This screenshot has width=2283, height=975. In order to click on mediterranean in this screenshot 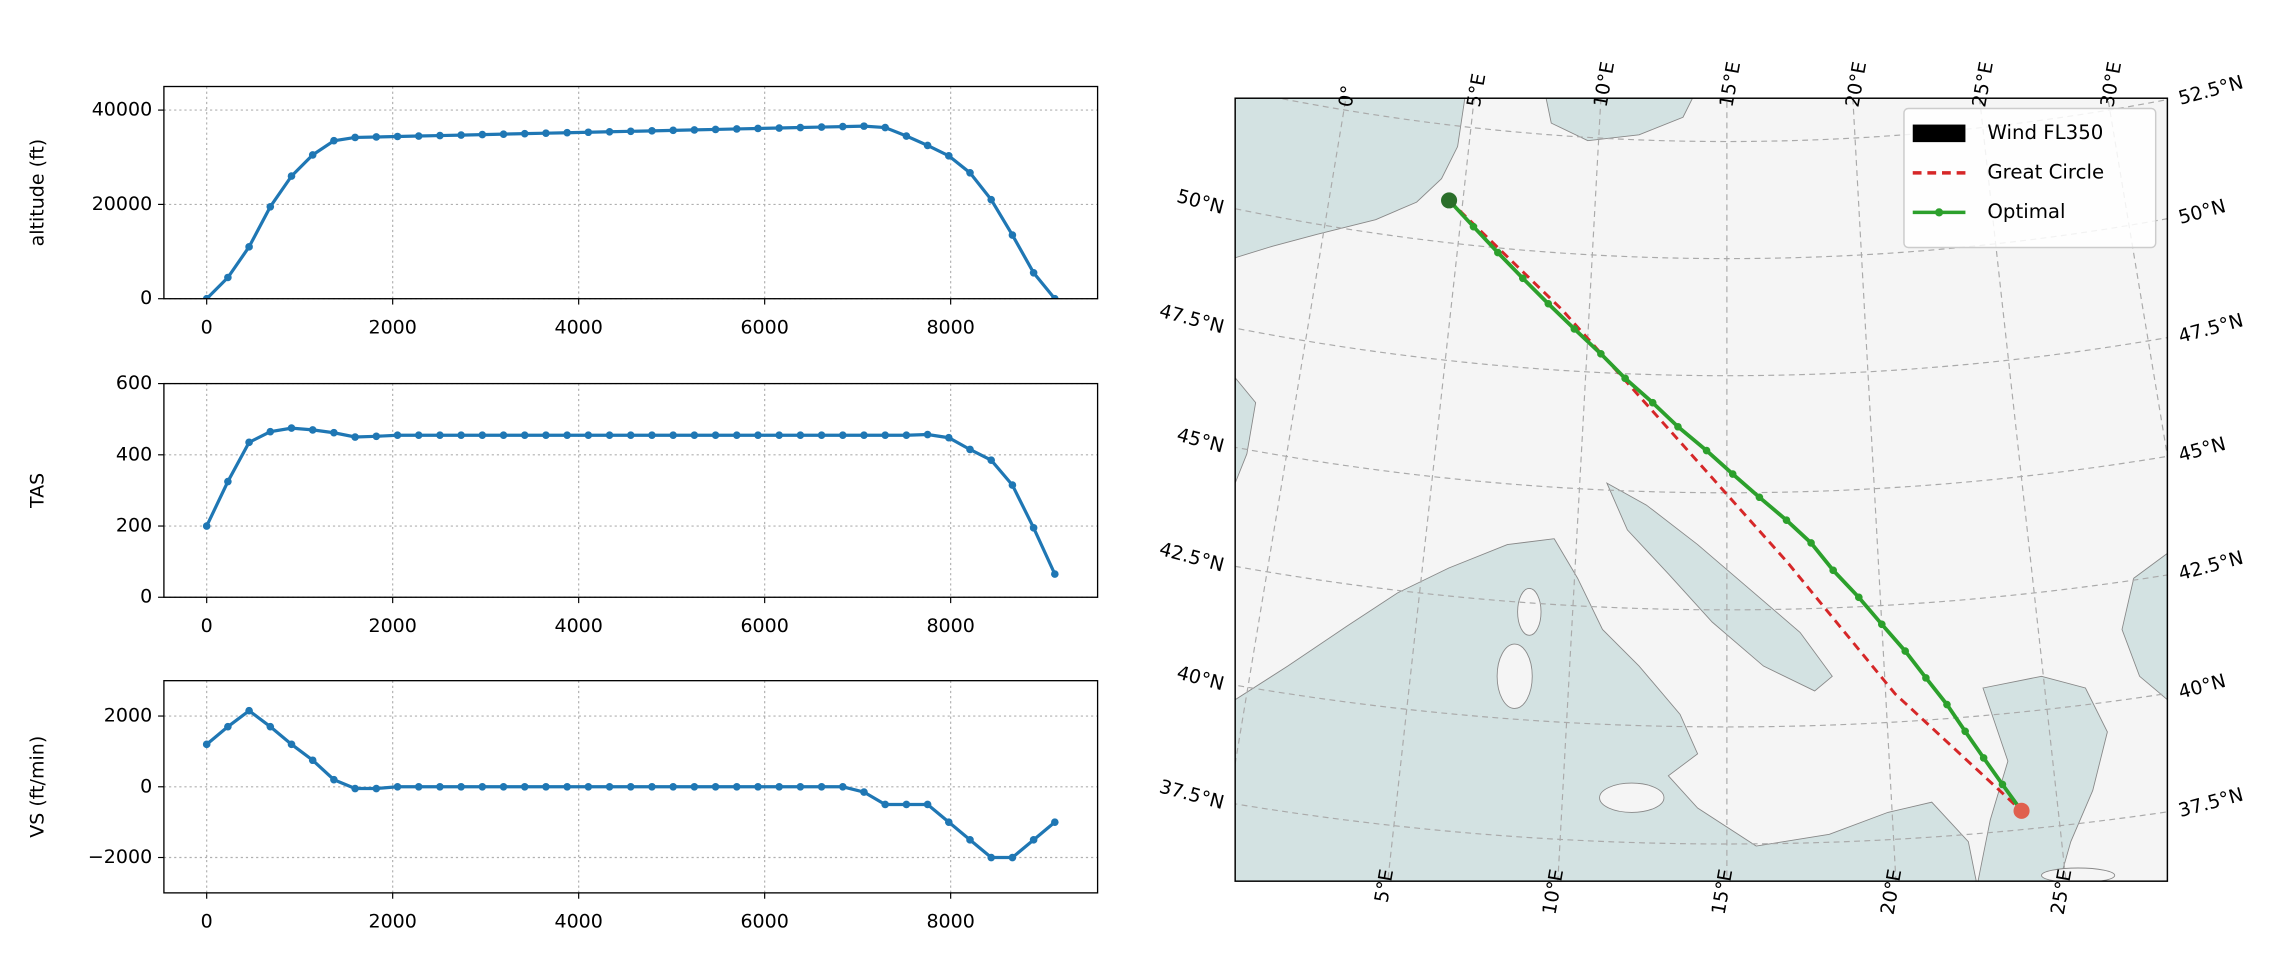, I will do `click(1606, 710)`.